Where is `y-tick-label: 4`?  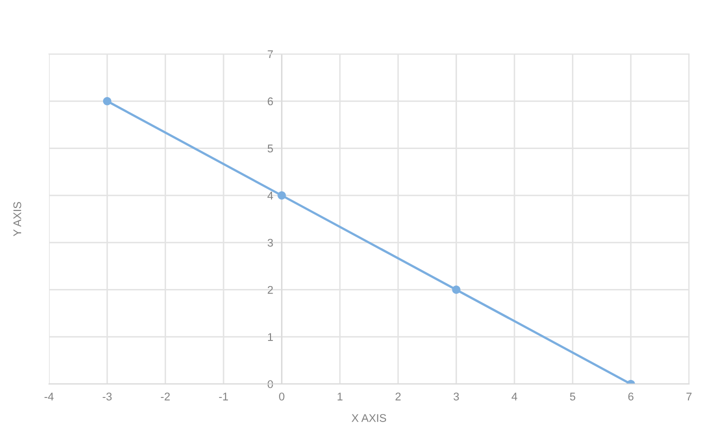
y-tick-label: 4 is located at coordinates (270, 196).